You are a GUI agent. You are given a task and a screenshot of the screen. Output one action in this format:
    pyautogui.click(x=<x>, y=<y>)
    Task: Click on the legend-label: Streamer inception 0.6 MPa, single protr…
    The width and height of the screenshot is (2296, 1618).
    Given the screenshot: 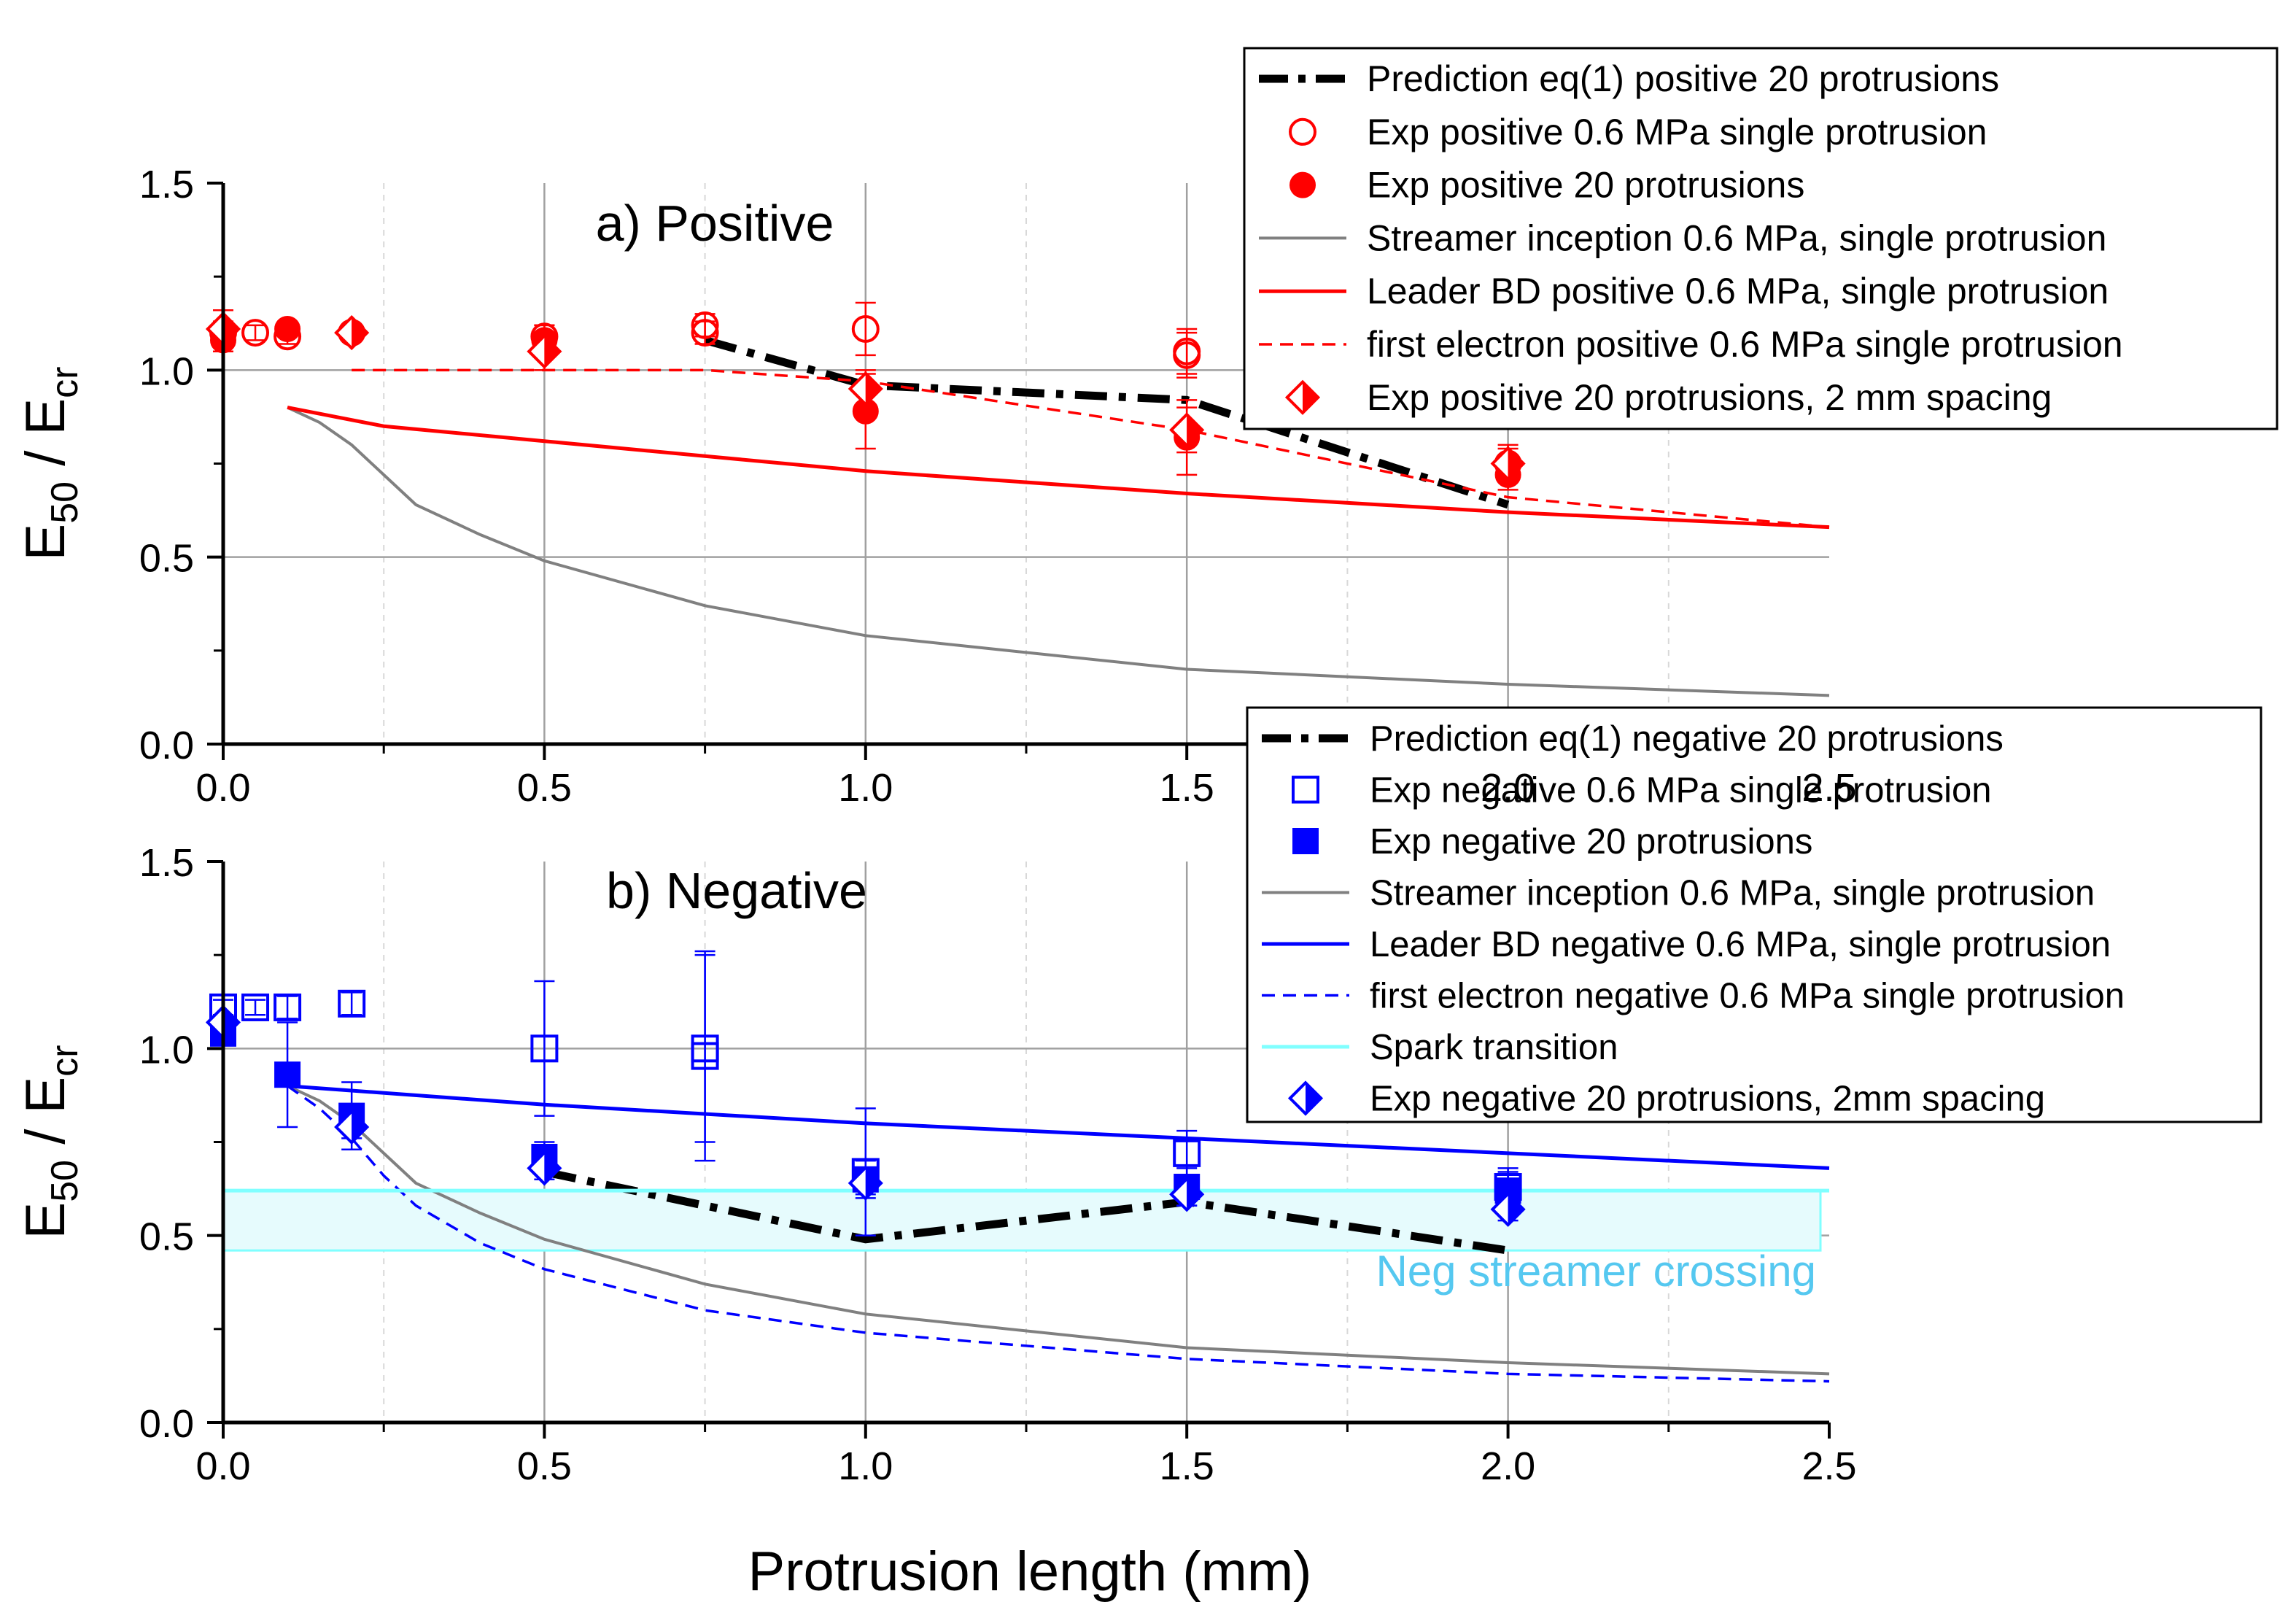 What is the action you would take?
    pyautogui.click(x=1732, y=893)
    